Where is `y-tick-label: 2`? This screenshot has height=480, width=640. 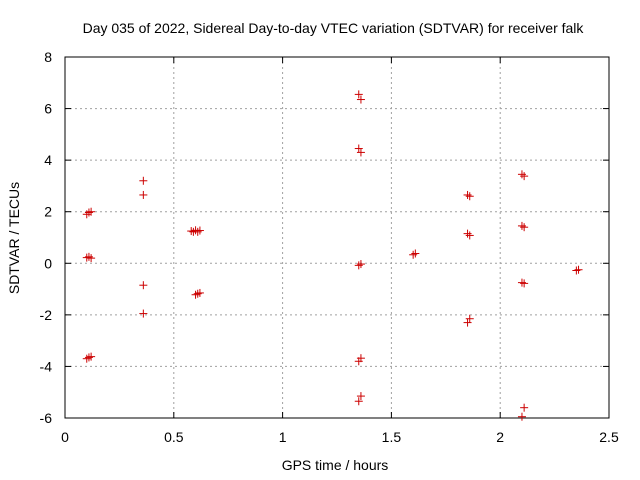
y-tick-label: 2 is located at coordinates (48, 212).